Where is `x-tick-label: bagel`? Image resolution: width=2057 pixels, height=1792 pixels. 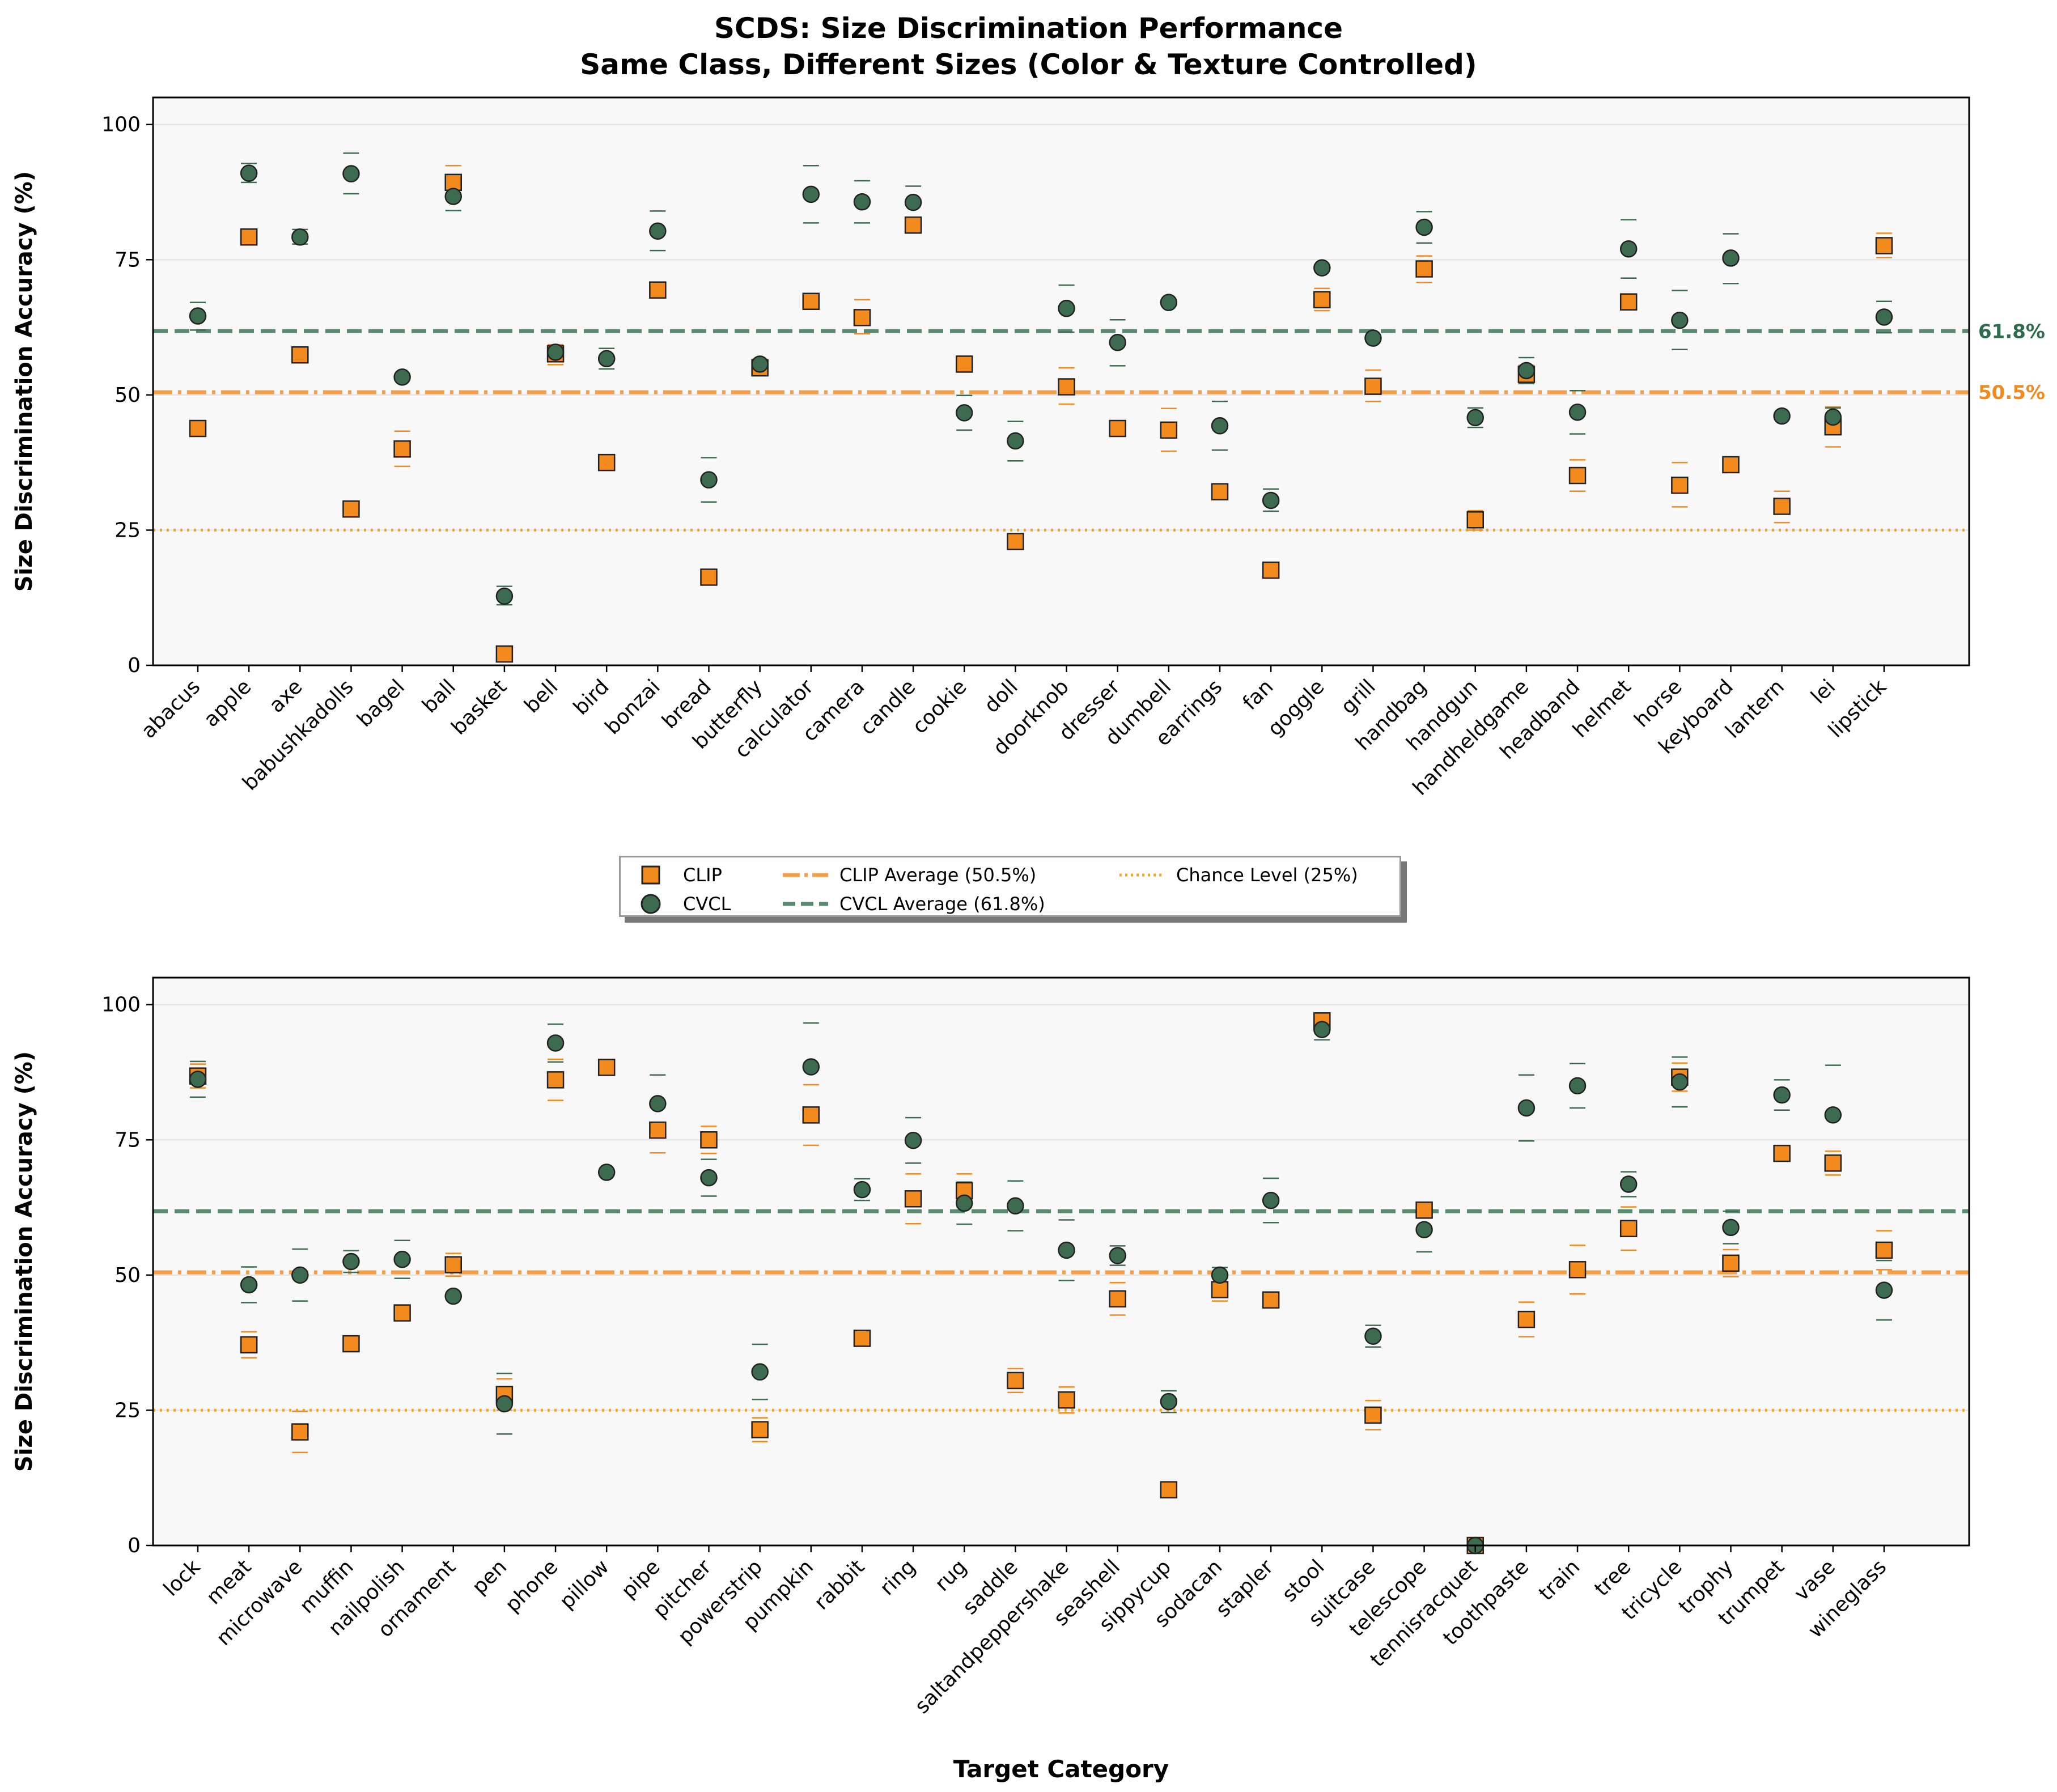
x-tick-label: bagel is located at coordinates (381, 703).